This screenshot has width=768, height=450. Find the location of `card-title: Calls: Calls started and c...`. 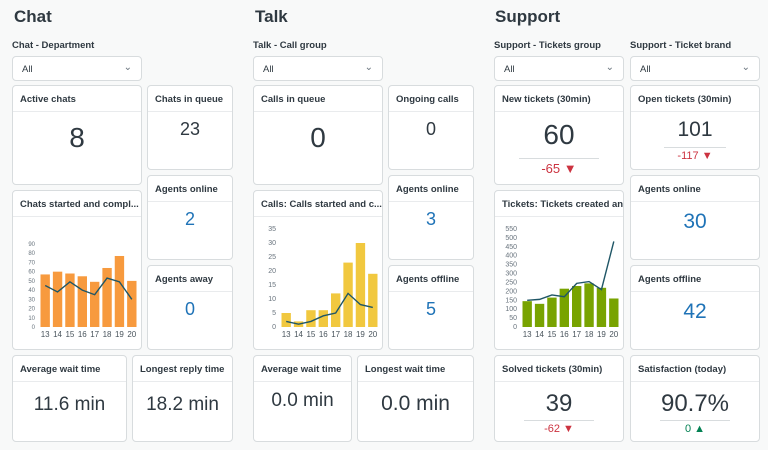

card-title: Calls: Calls started and c... is located at coordinates (318, 204).